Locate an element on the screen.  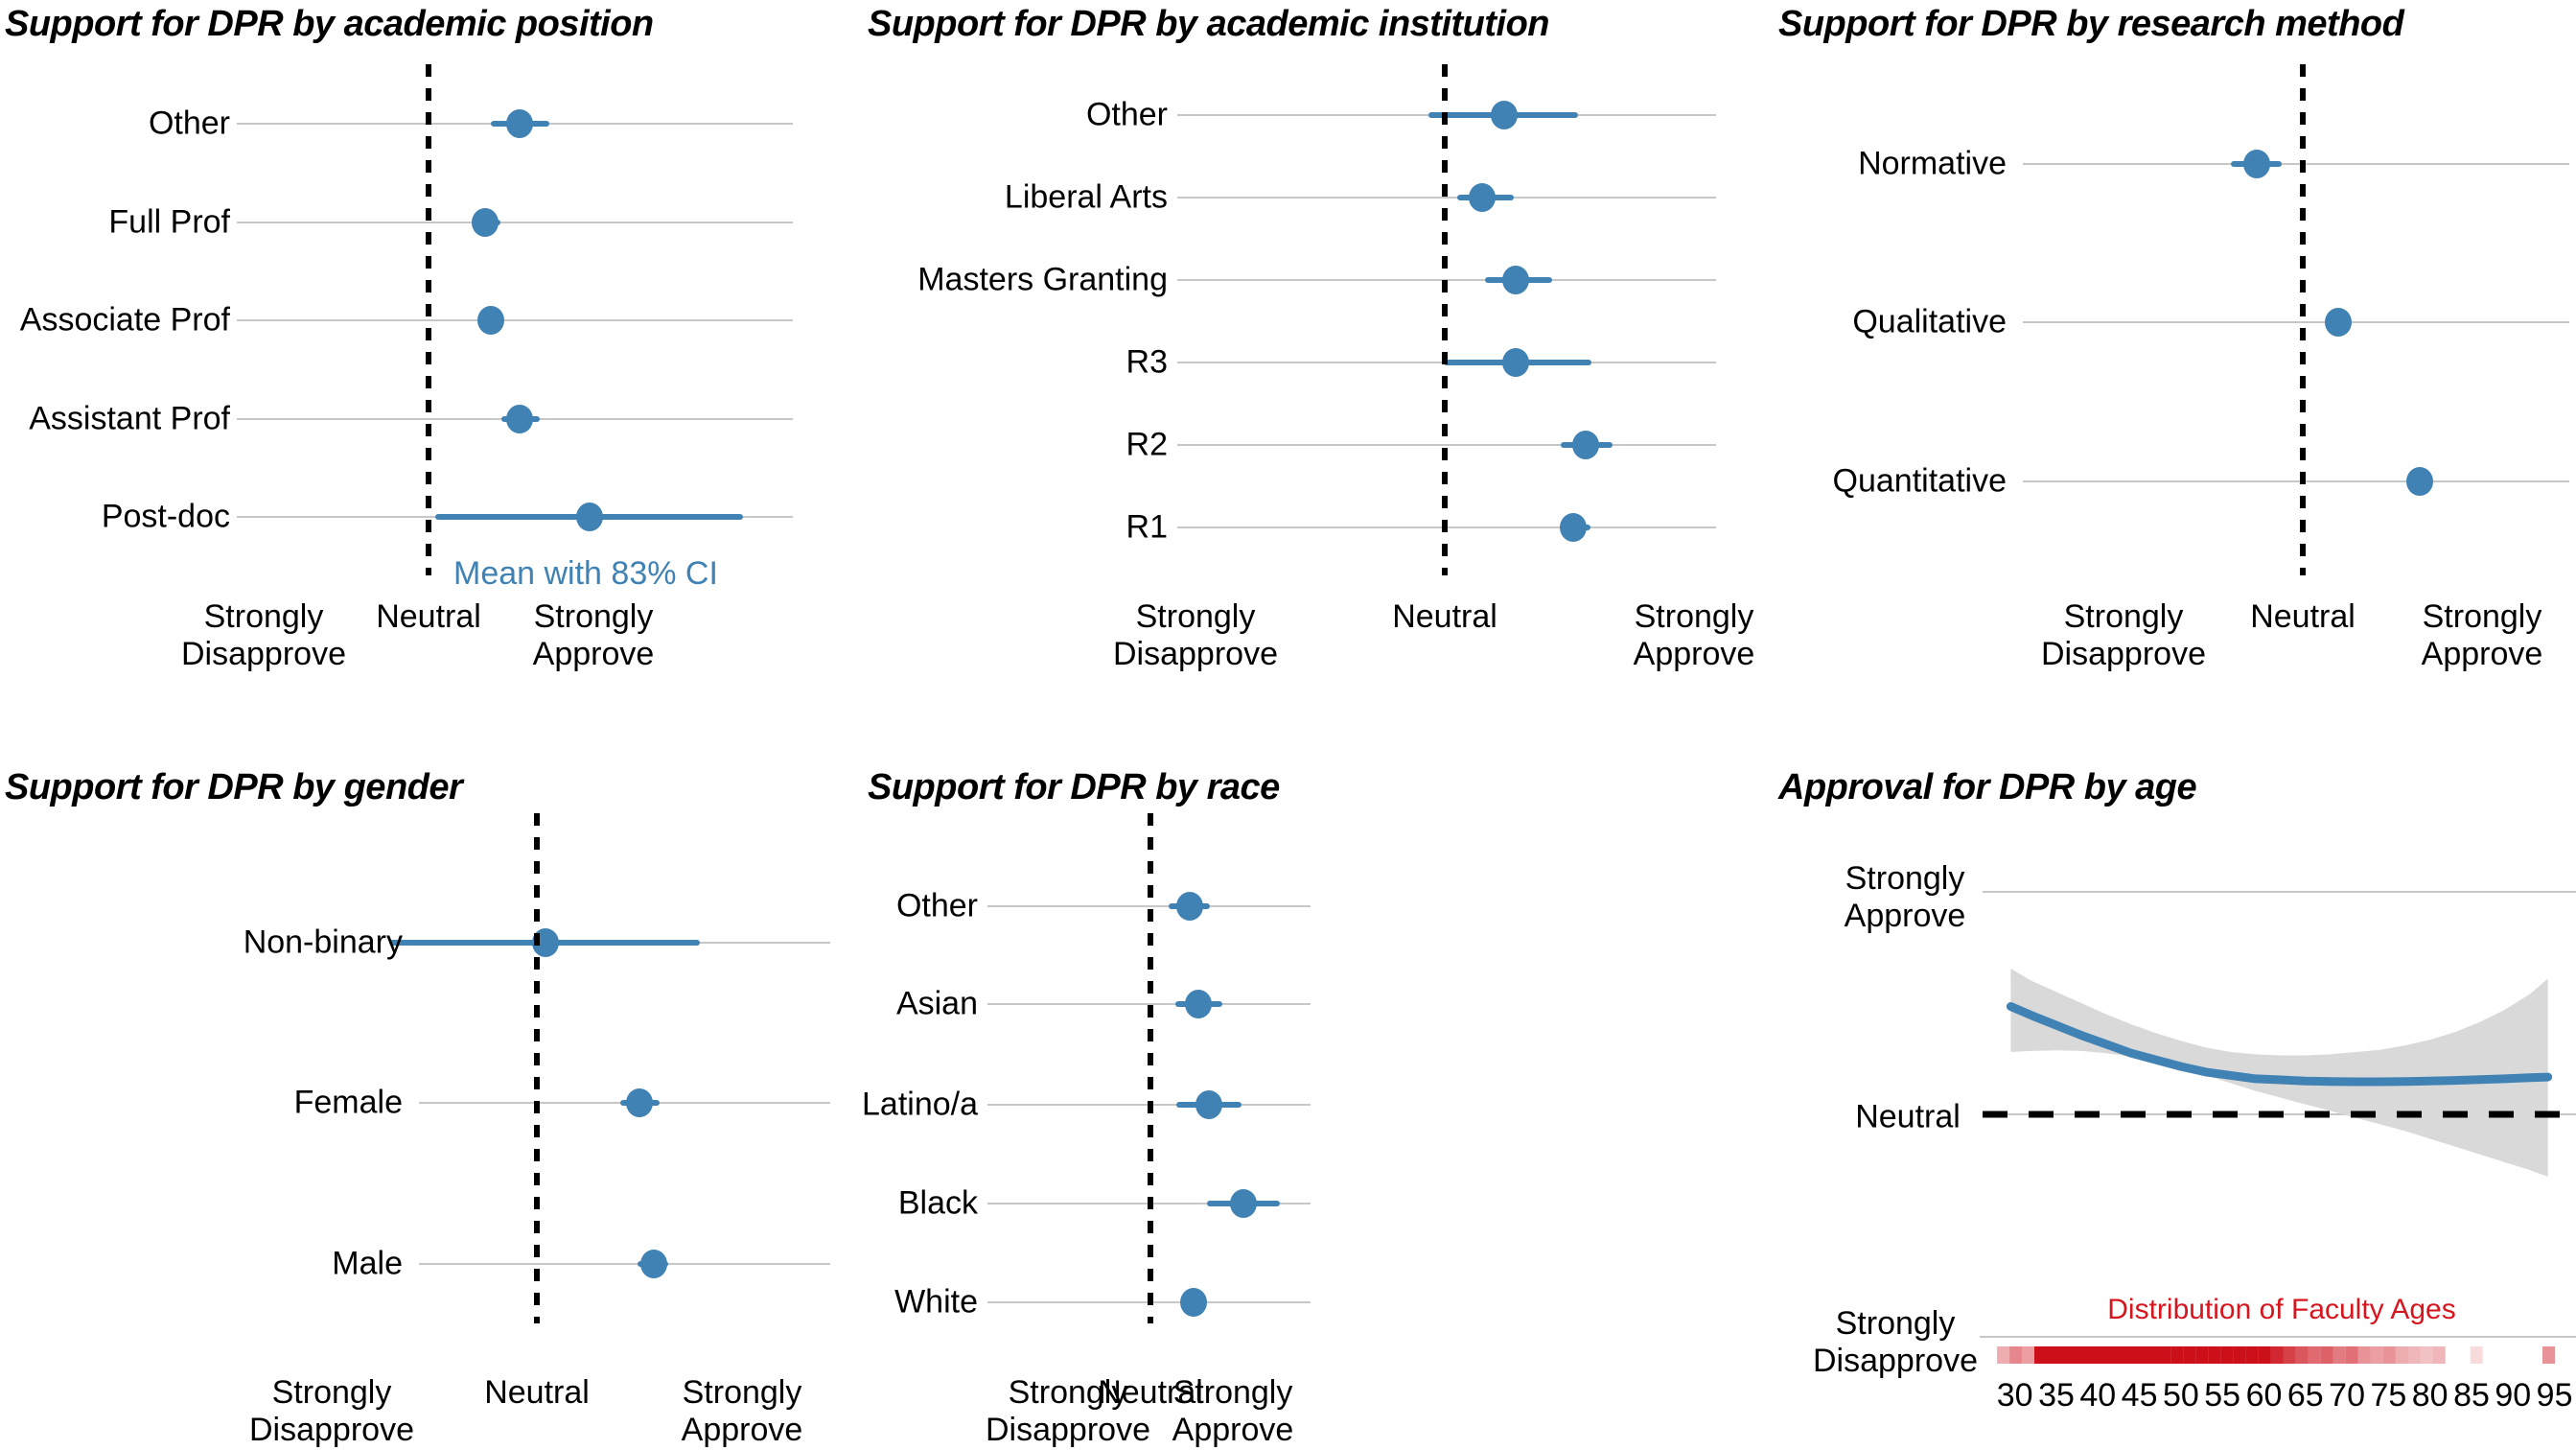
age-axis-tick: 65 is located at coordinates (2305, 1395).